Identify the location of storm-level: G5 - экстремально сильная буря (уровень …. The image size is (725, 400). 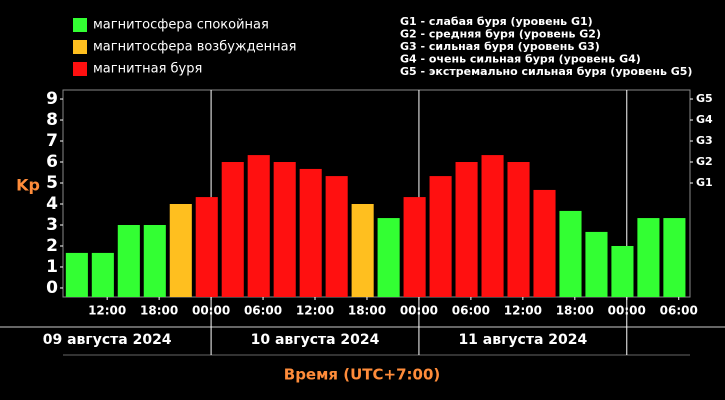
(546, 71).